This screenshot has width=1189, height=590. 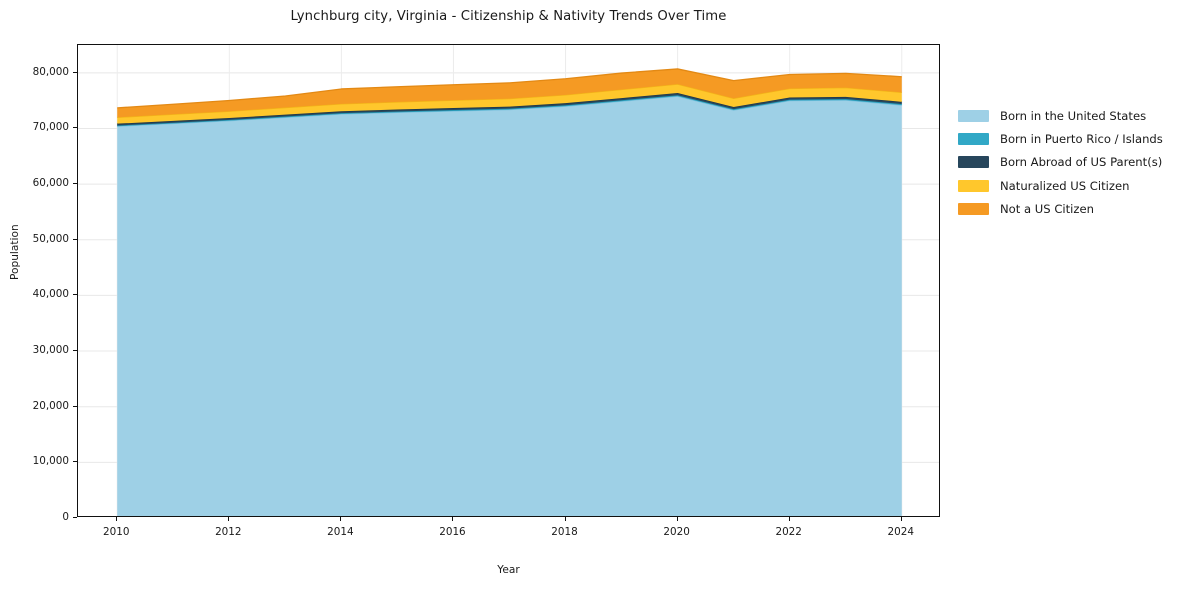 I want to click on area-Naturalized US Citizen, so click(x=509, y=104).